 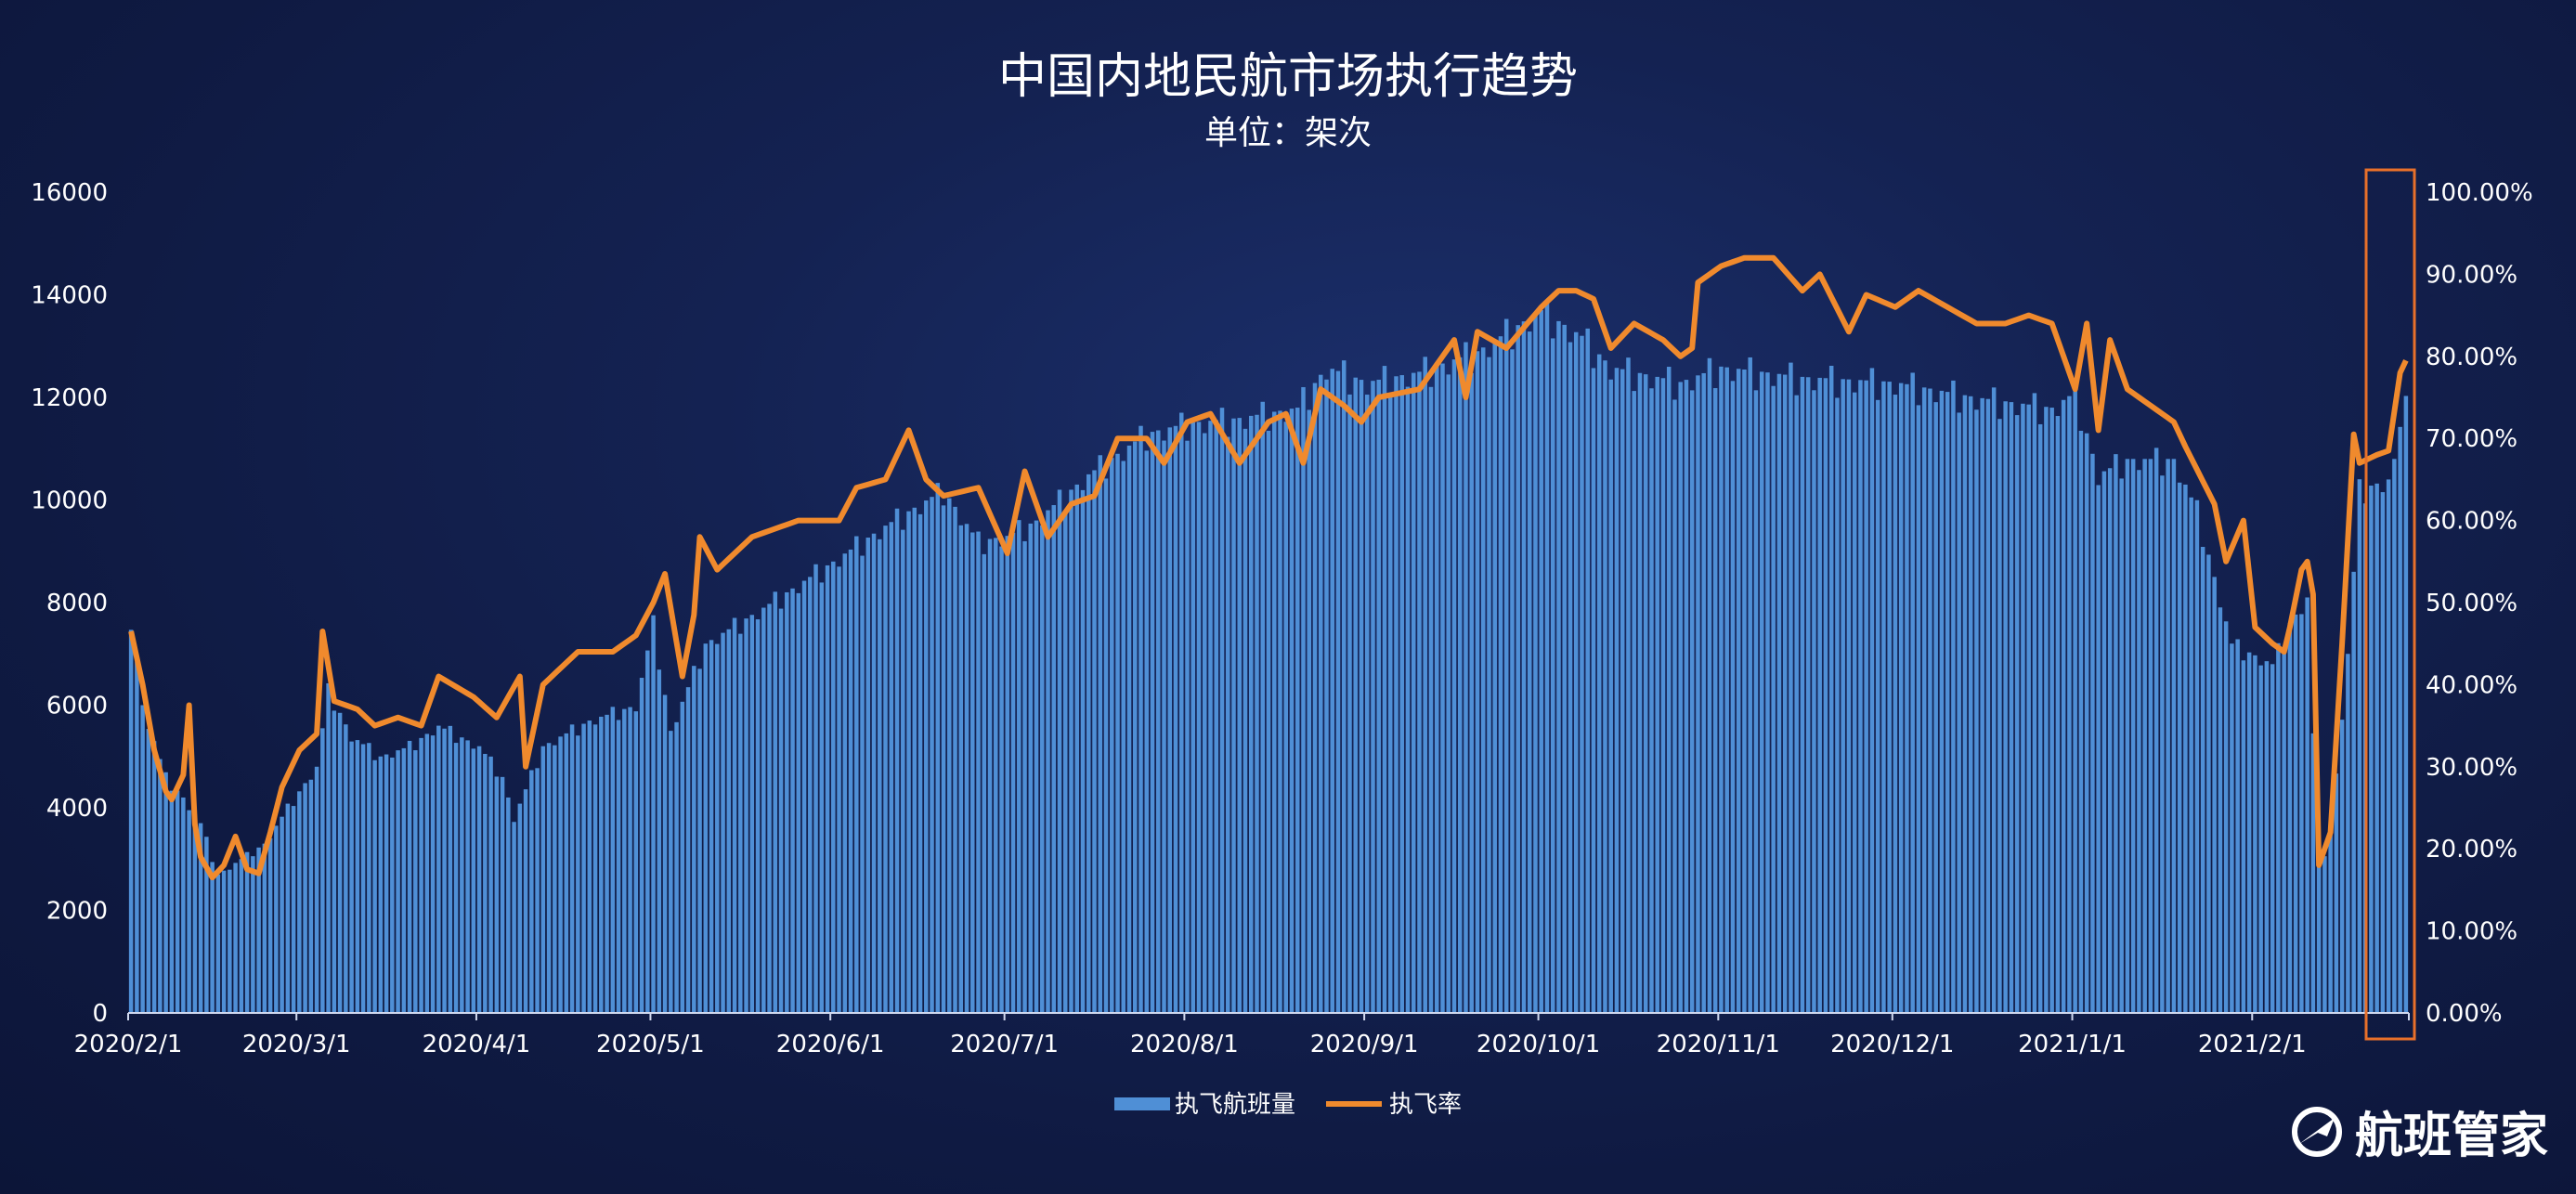 I want to click on legend: 执飞航班量 执飞率, so click(x=1288, y=1105).